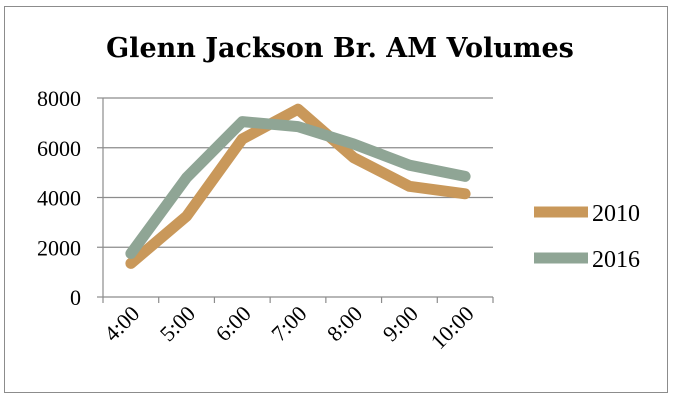  What do you see at coordinates (59, 198) in the screenshot?
I see `y-tick-label: 4000` at bounding box center [59, 198].